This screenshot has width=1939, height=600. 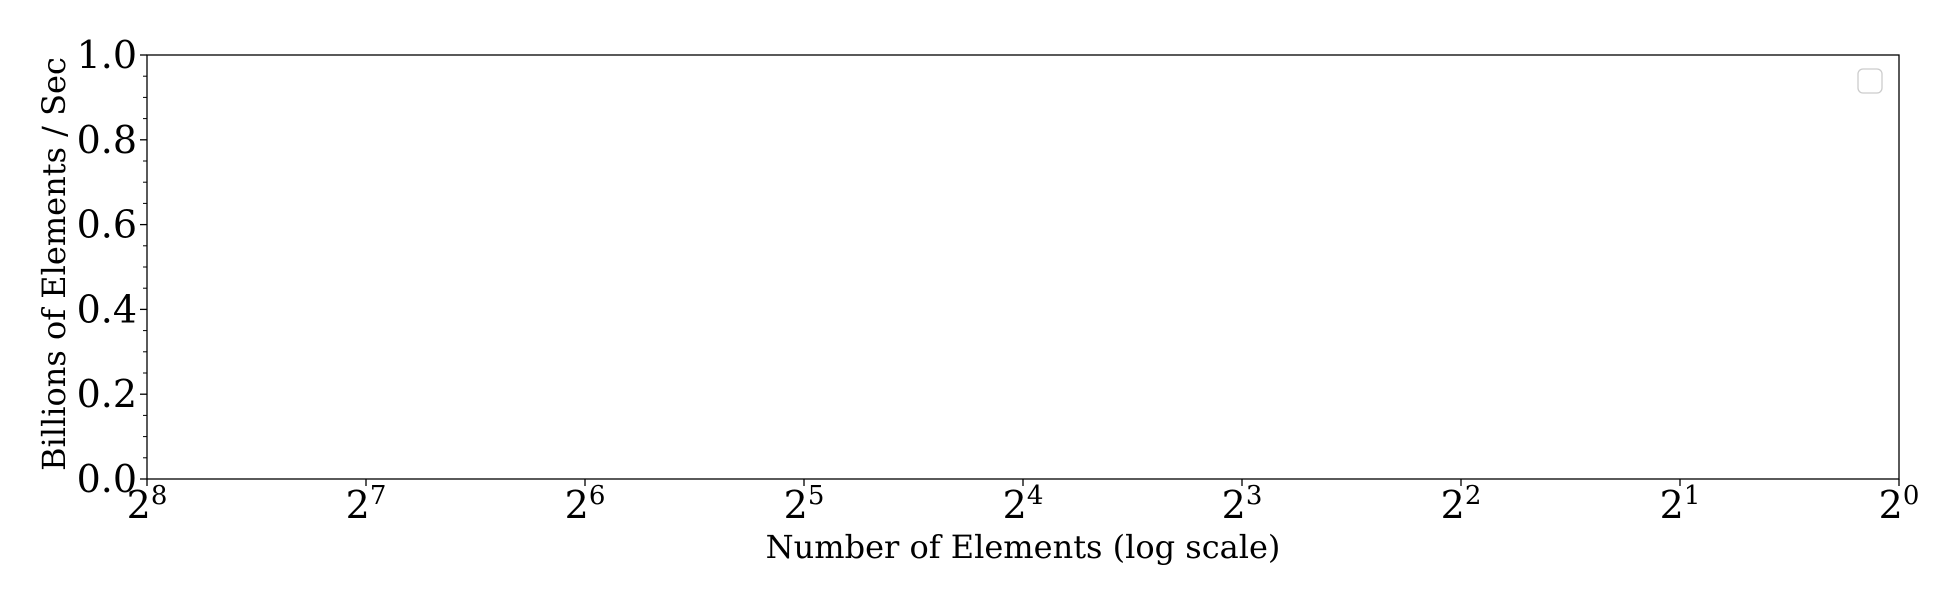 What do you see at coordinates (107, 309) in the screenshot?
I see `y-tick-label: 0.4` at bounding box center [107, 309].